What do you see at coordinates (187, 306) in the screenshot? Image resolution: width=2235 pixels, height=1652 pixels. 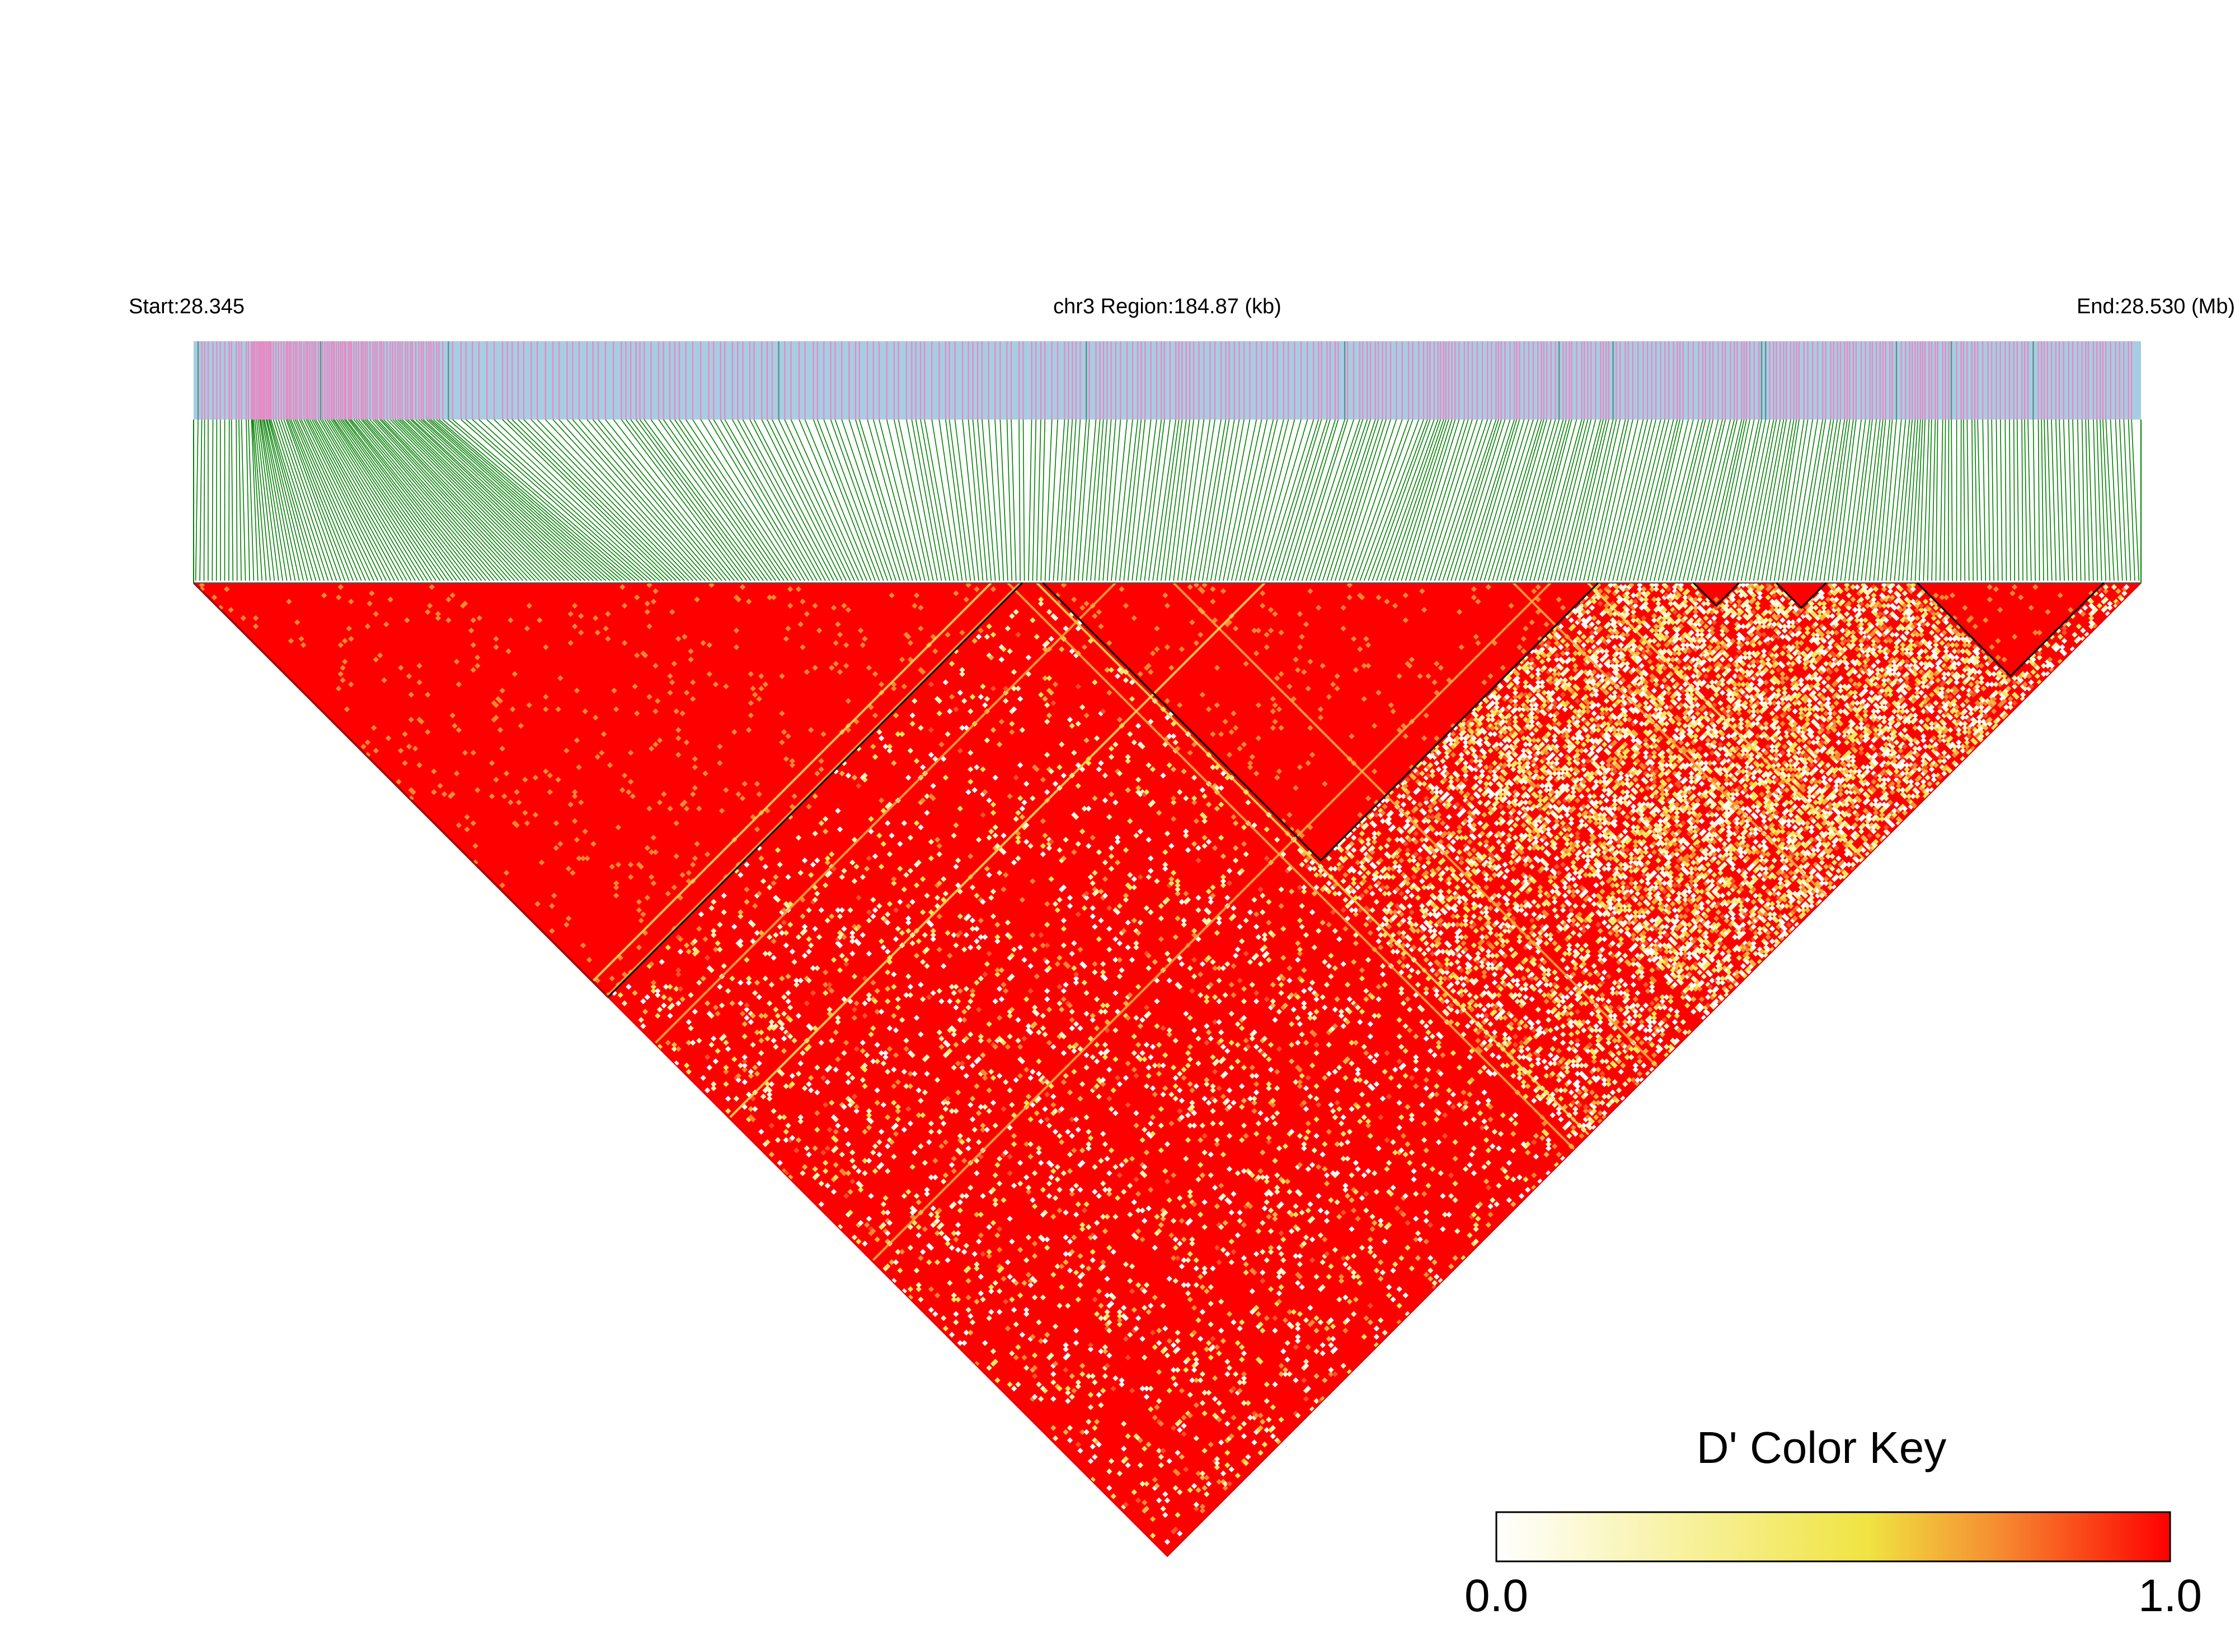 I see `region-start-label: Start:28.345` at bounding box center [187, 306].